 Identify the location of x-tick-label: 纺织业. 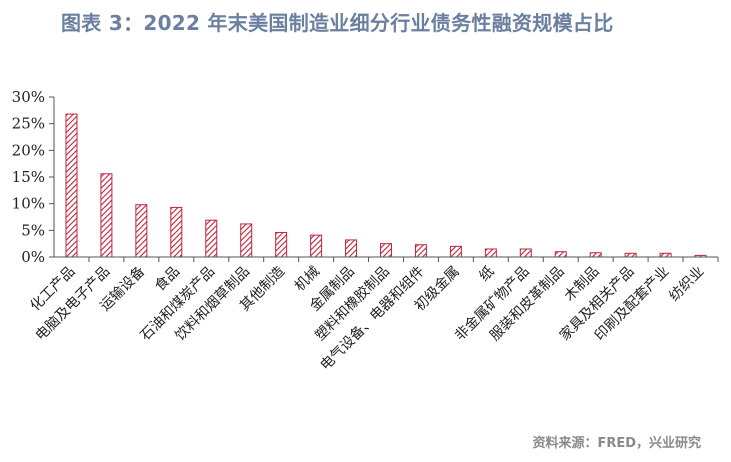
(686, 284).